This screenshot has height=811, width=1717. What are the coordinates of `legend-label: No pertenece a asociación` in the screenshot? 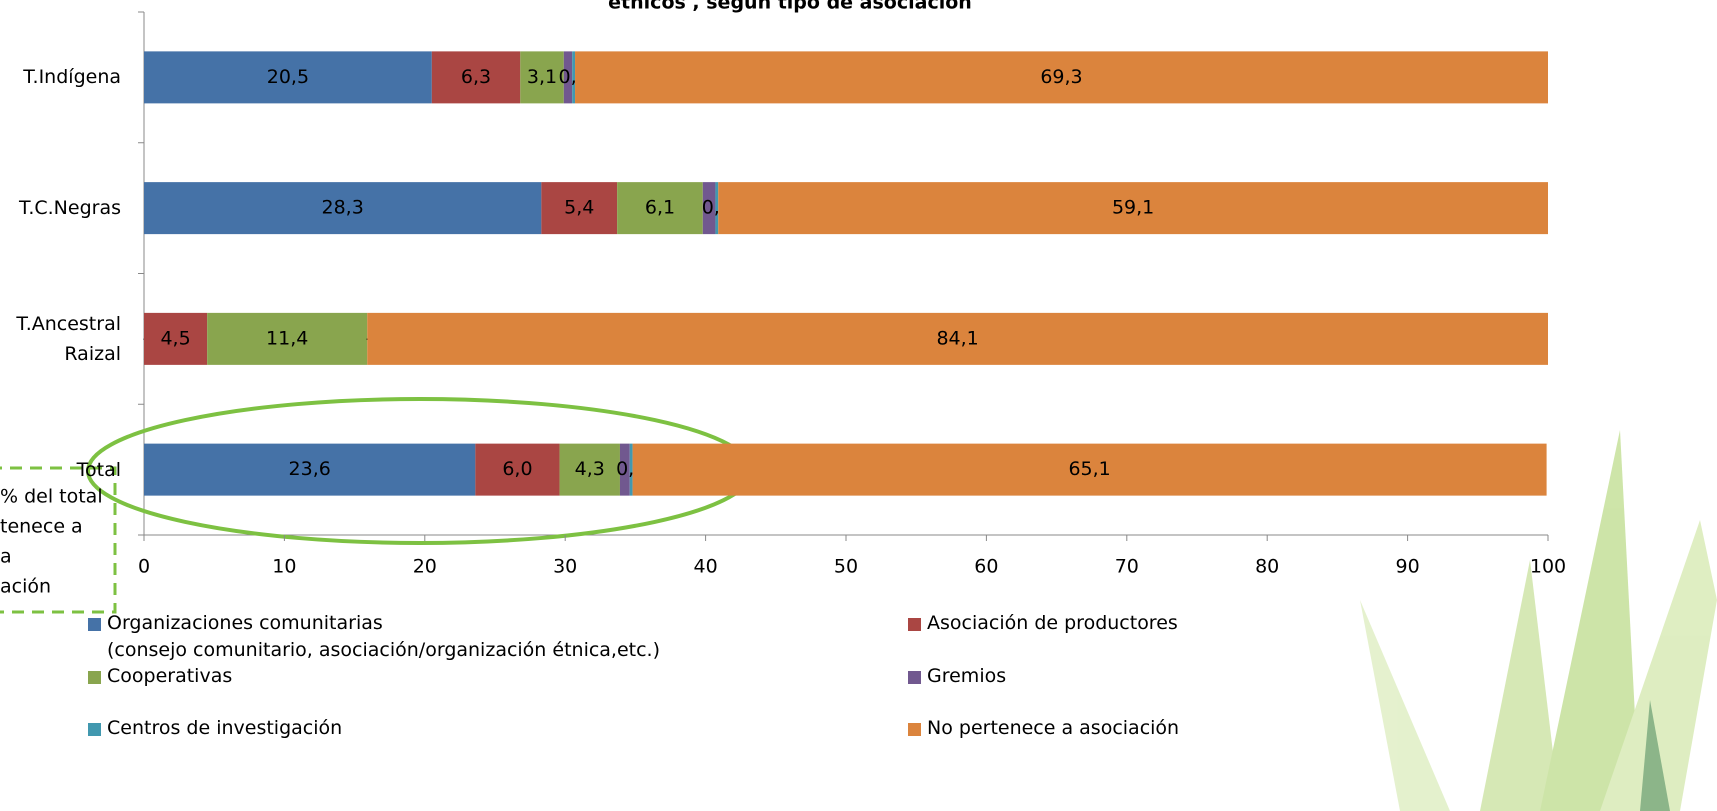 It's located at (1053, 728).